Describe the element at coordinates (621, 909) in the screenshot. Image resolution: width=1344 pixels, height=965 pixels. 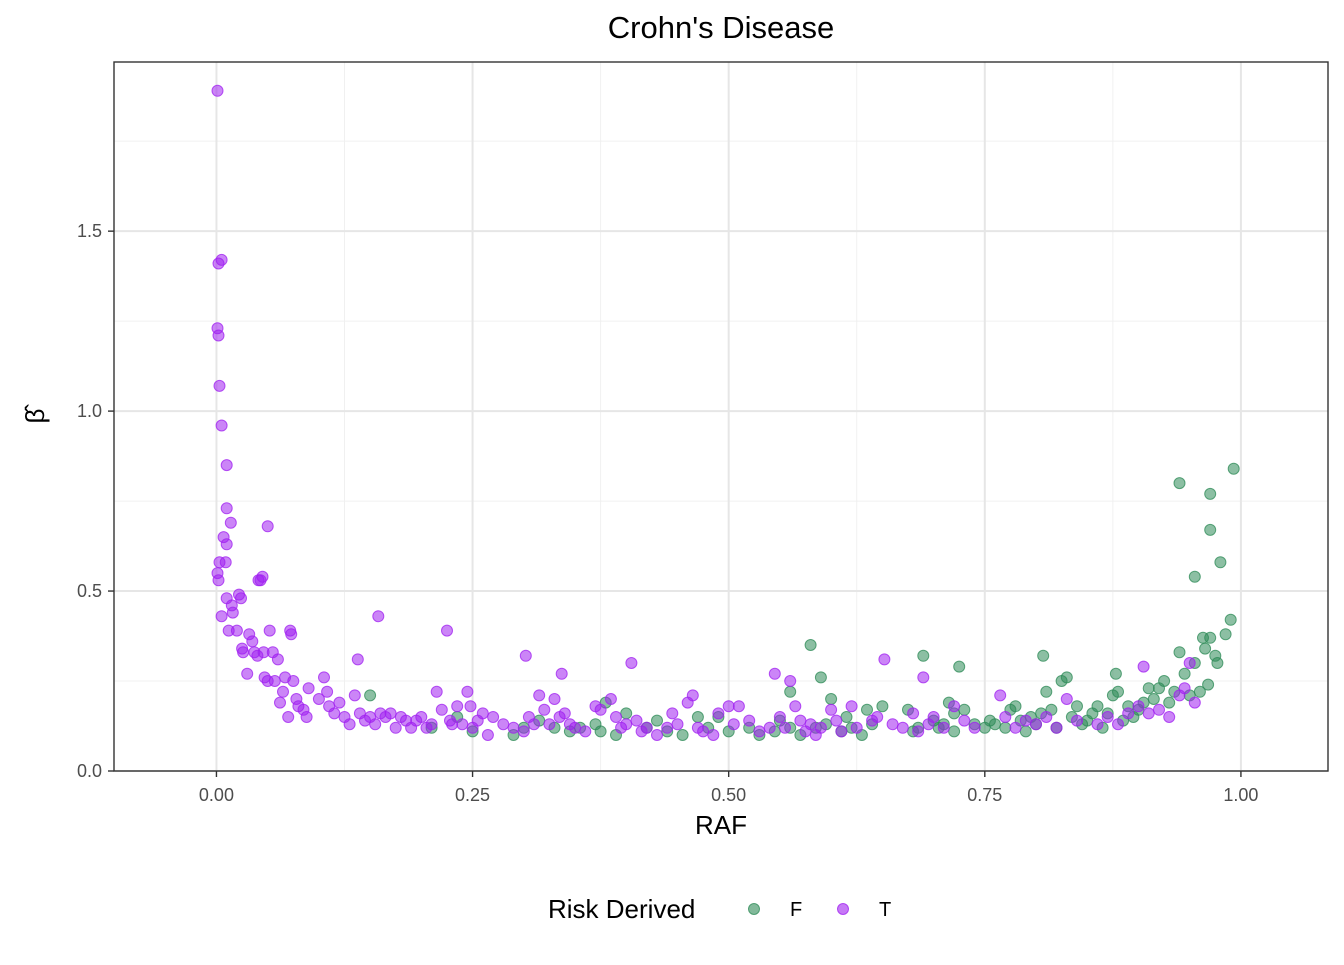
I see `legend-title: Risk Derived` at that location.